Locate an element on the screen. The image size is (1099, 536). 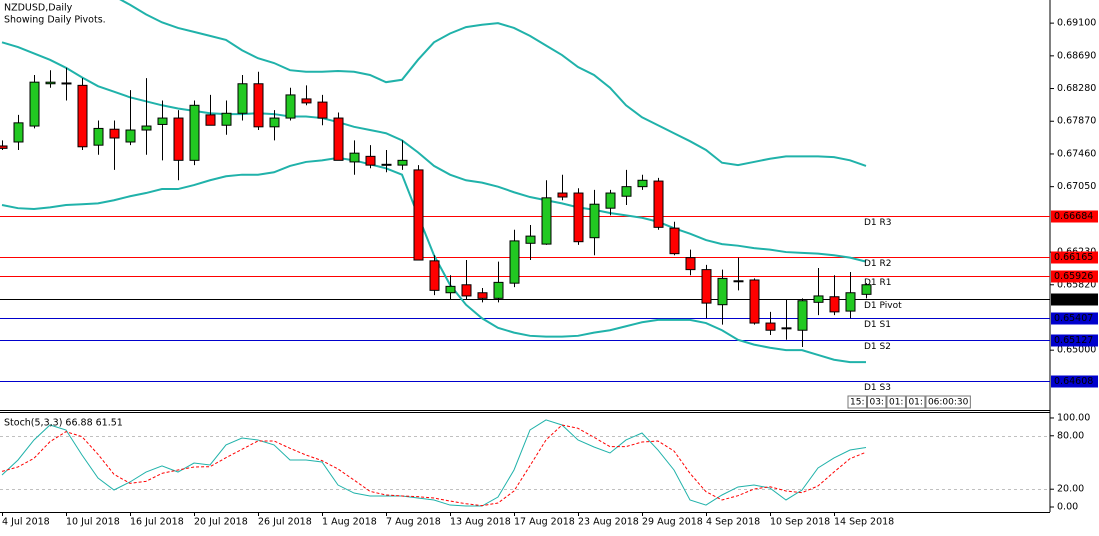
pivot-label: D1 S3 is located at coordinates (877, 388).